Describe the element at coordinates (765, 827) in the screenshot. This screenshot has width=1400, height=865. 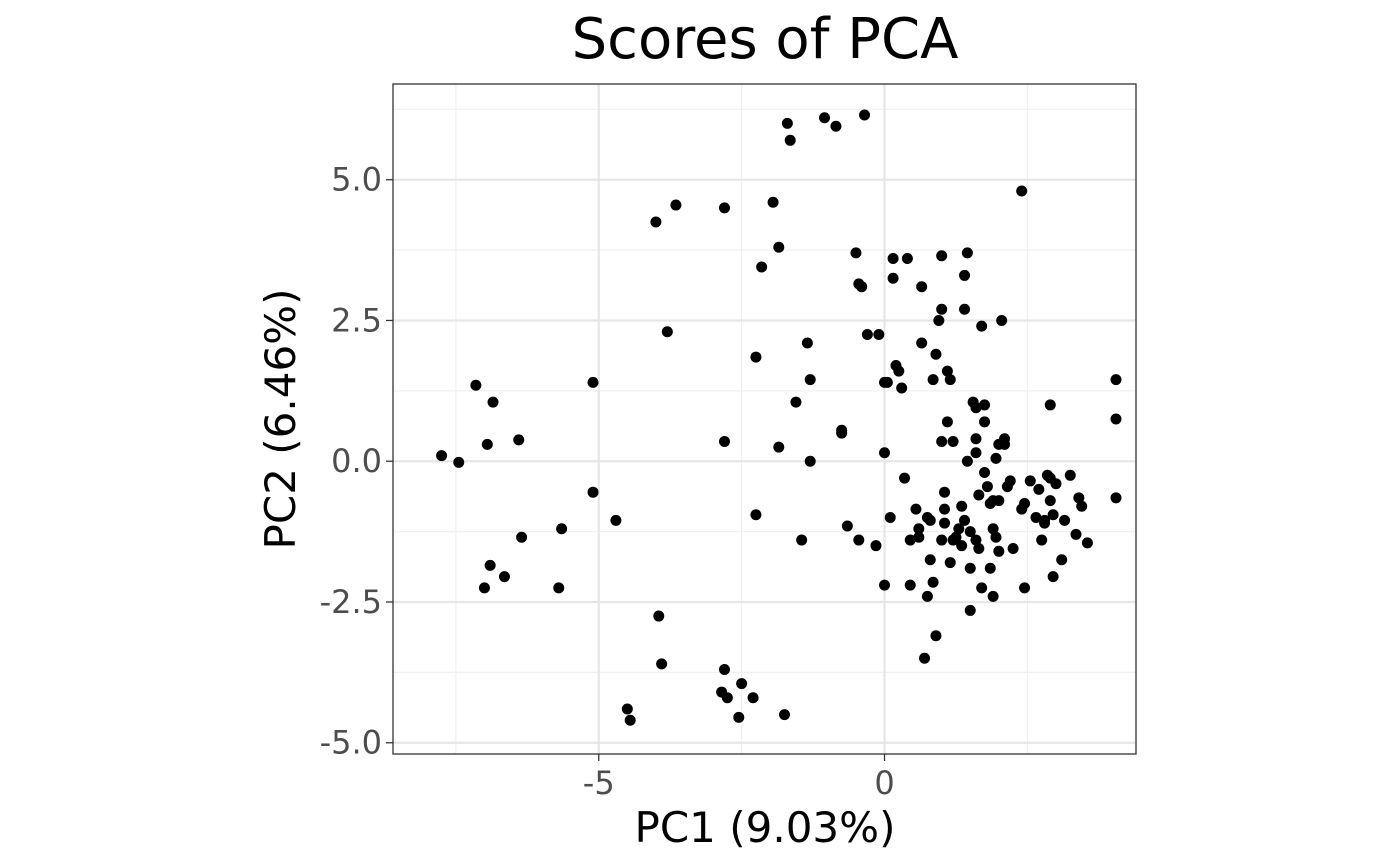
I see `x-axis-title: PC1 (9.03%)` at that location.